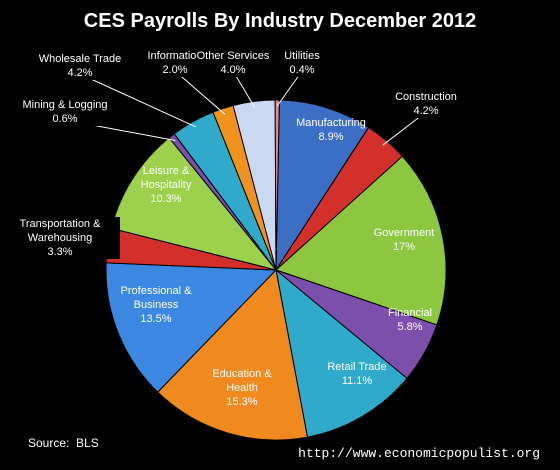  I want to click on slice-label: Mining & Logging 0.6%, so click(65, 112).